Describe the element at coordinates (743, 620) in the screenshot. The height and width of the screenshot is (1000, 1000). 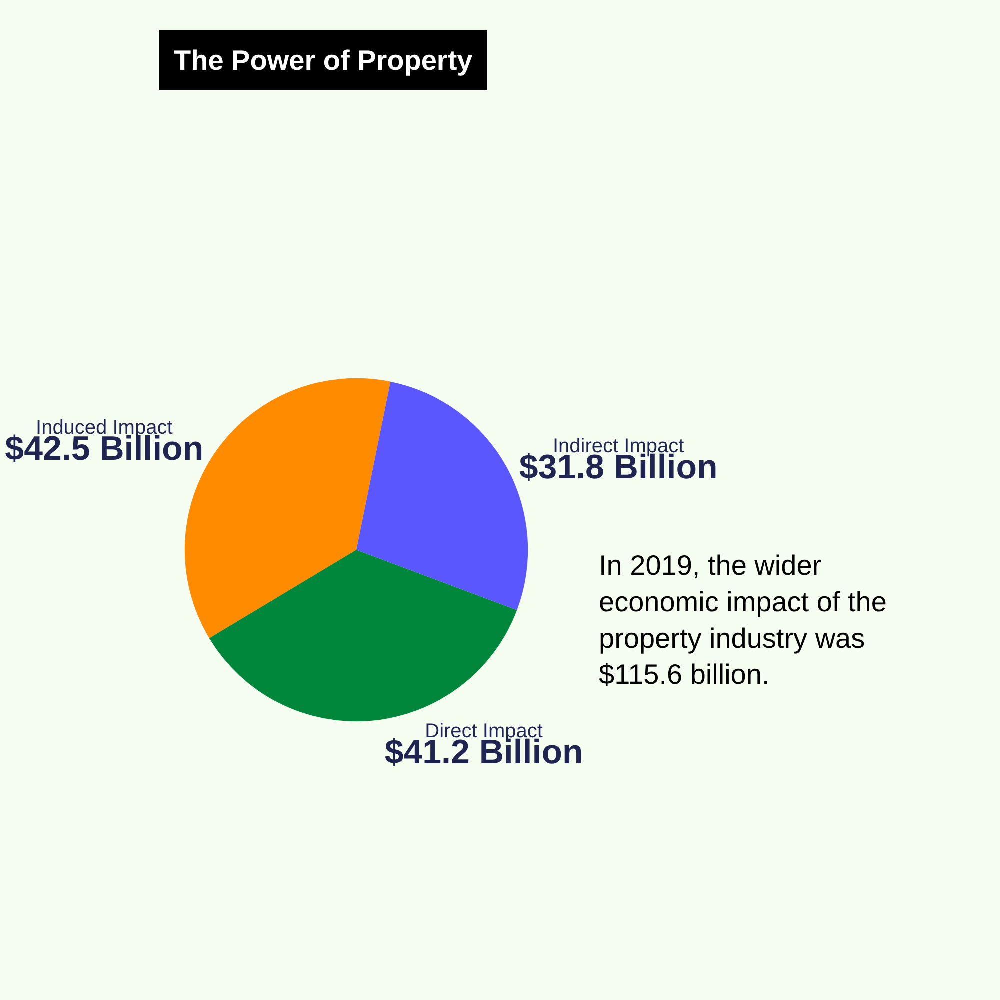
I see `text: In 2019, the wider economic impact of the property industry was $115.6 billion.` at that location.